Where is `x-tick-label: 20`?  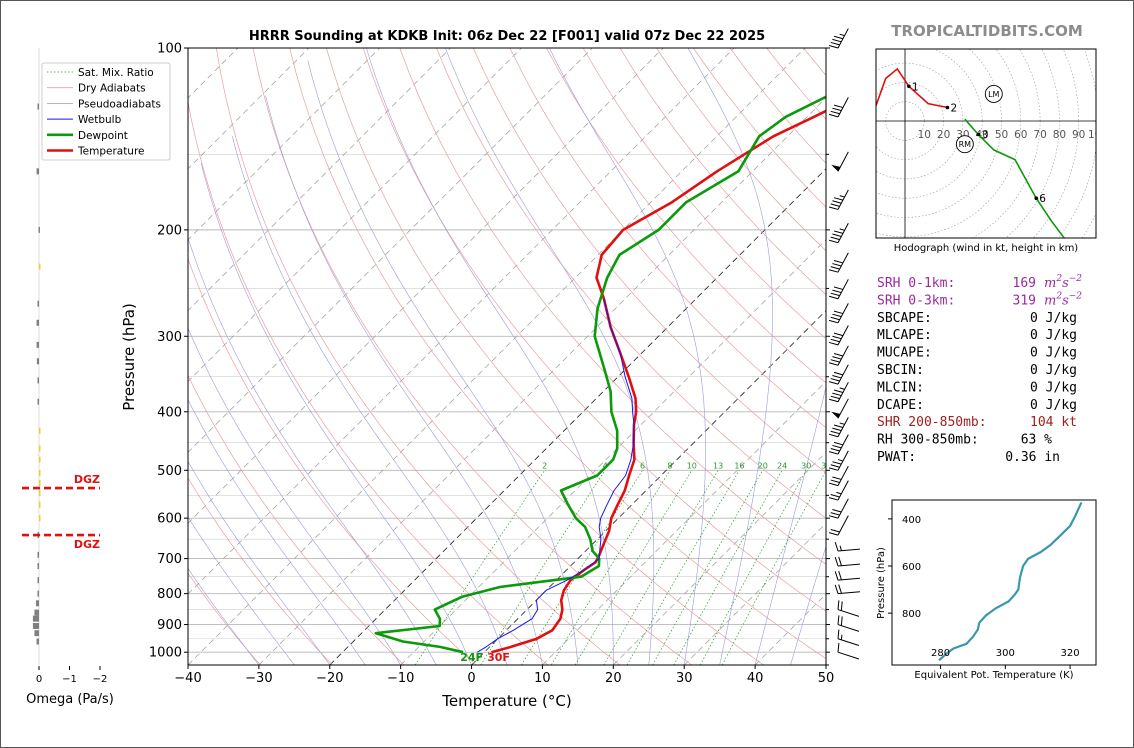 x-tick-label: 20 is located at coordinates (613, 678).